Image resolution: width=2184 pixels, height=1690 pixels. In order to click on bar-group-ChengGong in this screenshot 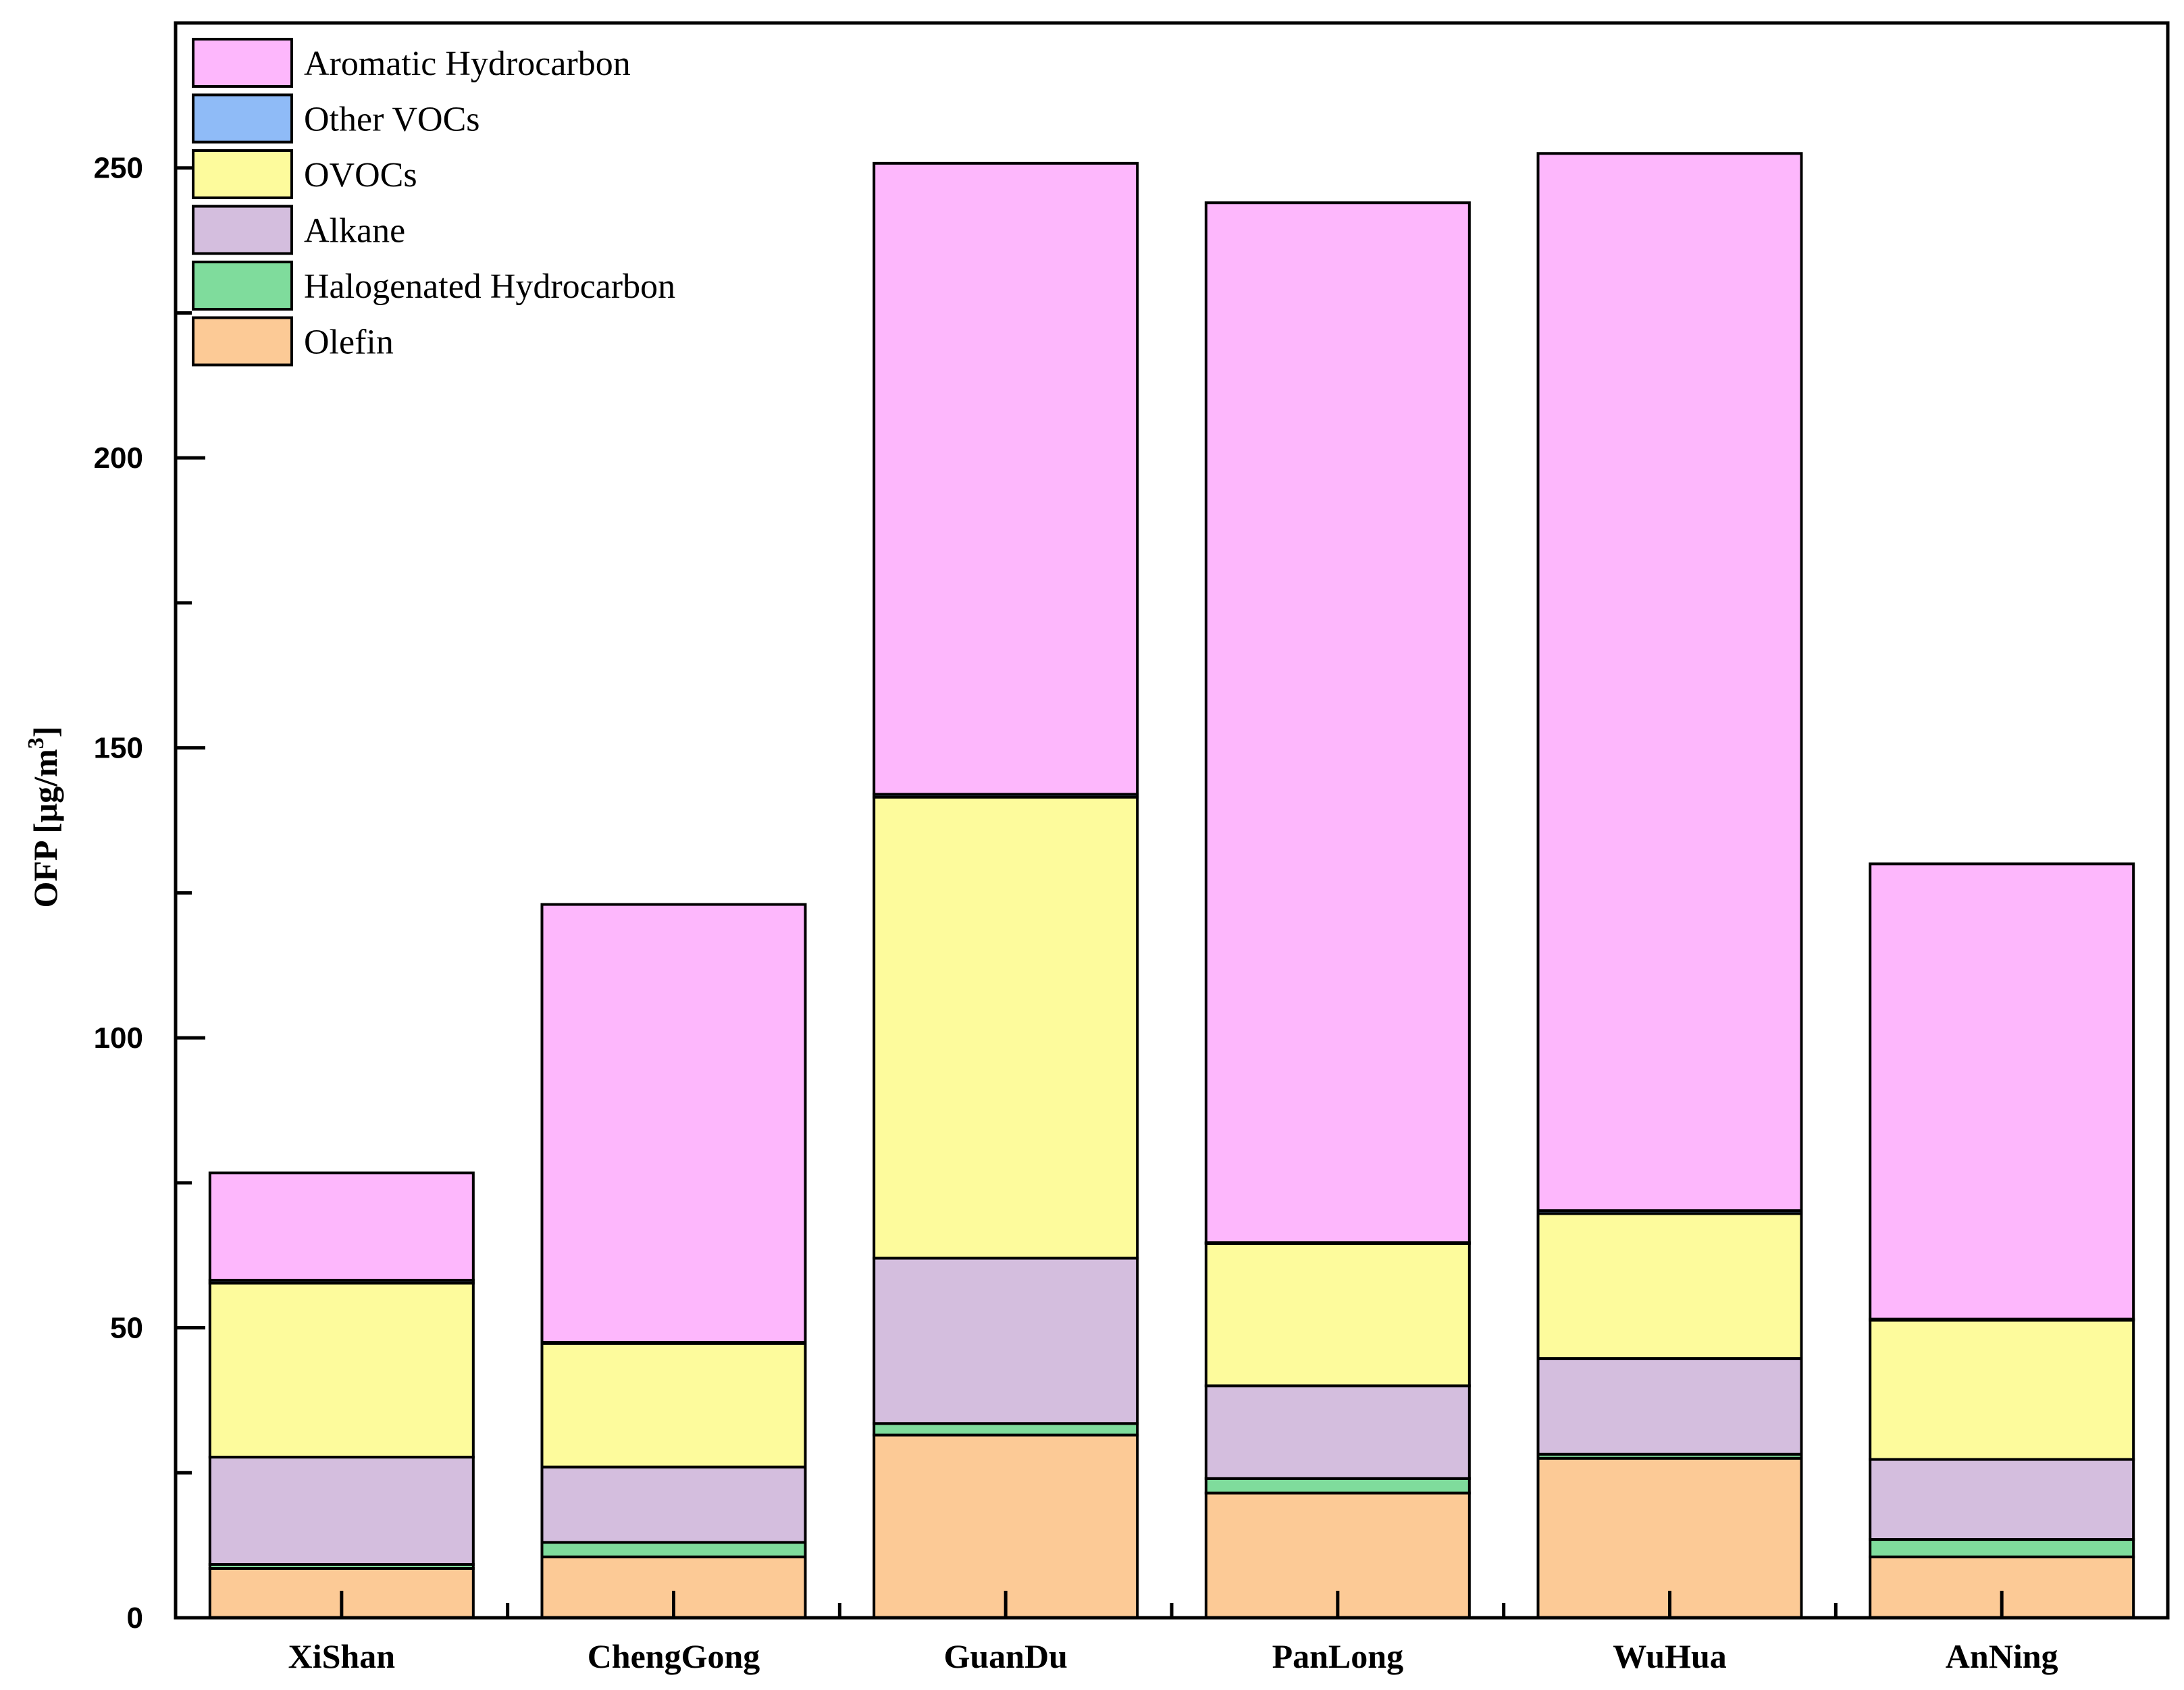, I will do `click(674, 1261)`.